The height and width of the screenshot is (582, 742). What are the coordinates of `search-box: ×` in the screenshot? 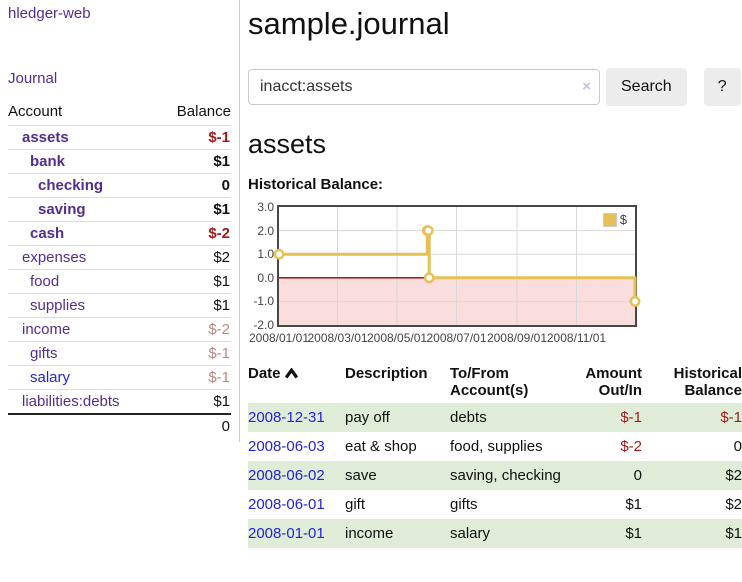 It's located at (424, 87).